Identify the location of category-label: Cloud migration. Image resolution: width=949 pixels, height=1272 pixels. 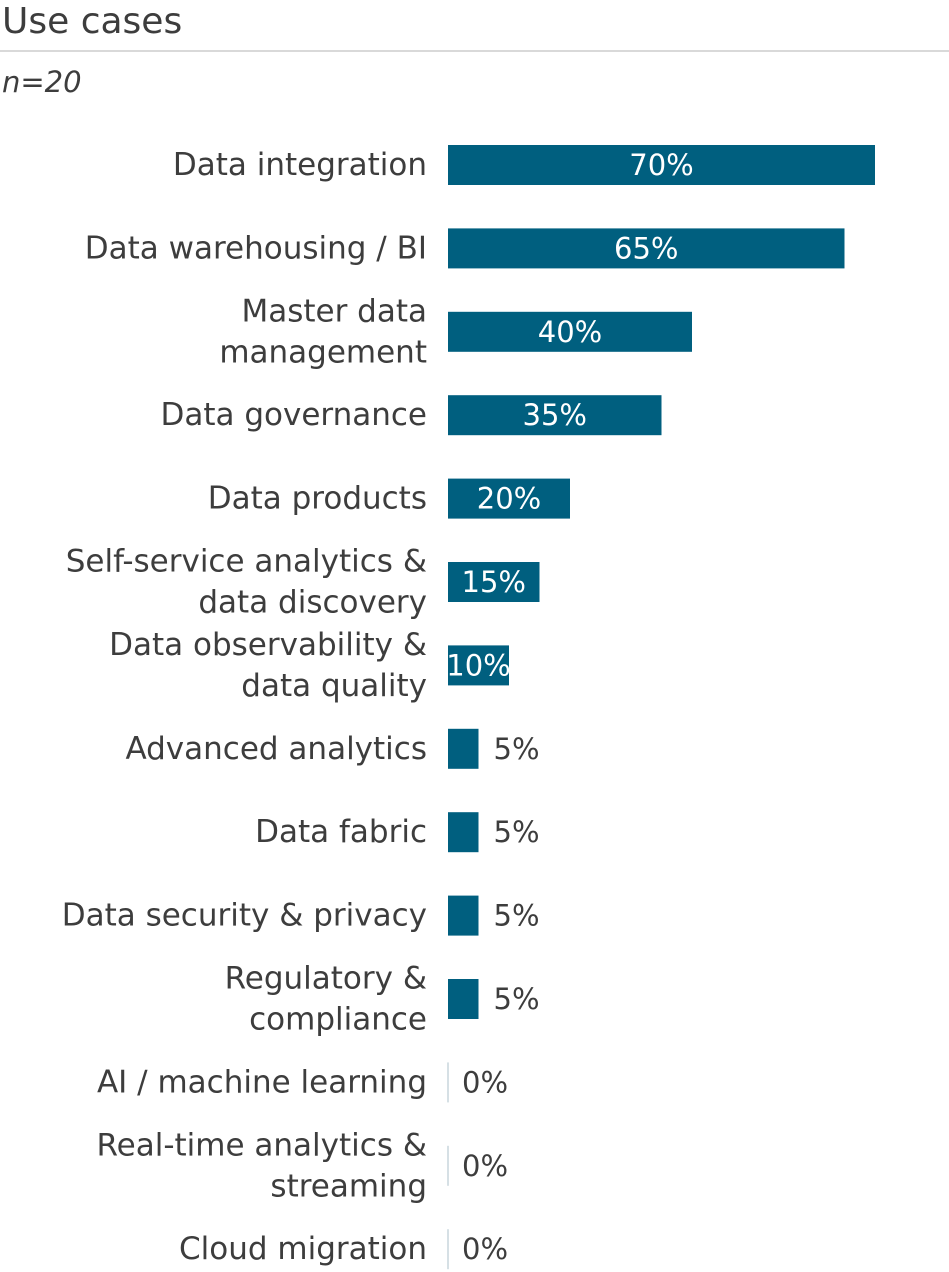
(303, 1249).